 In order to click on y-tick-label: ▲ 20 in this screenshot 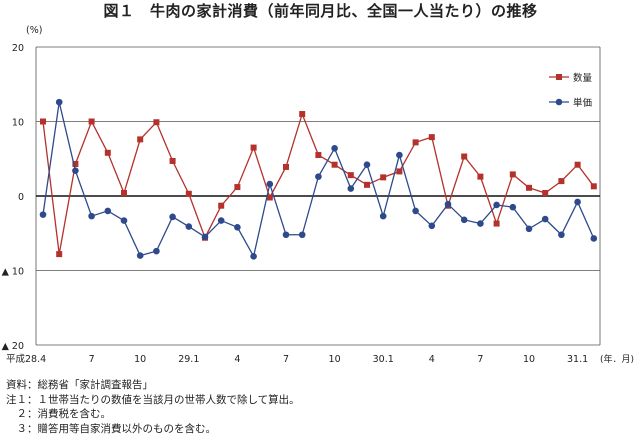, I will do `click(13, 346)`.